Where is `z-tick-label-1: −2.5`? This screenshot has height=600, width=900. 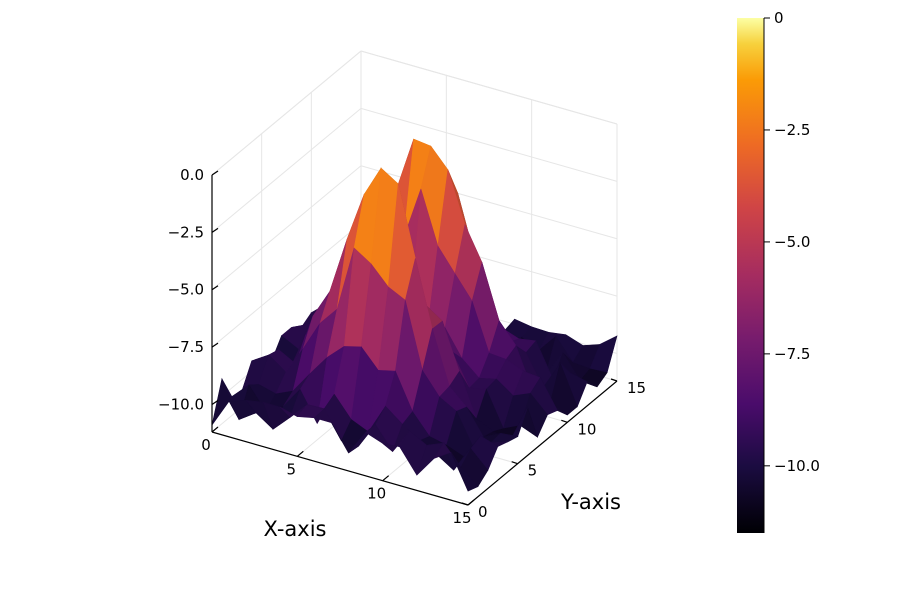 z-tick-label-1: −2.5 is located at coordinates (186, 232).